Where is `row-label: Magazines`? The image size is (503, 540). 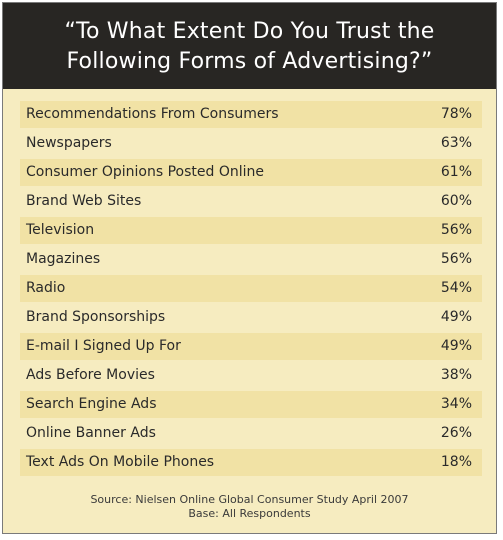
row-label: Magazines is located at coordinates (63, 259).